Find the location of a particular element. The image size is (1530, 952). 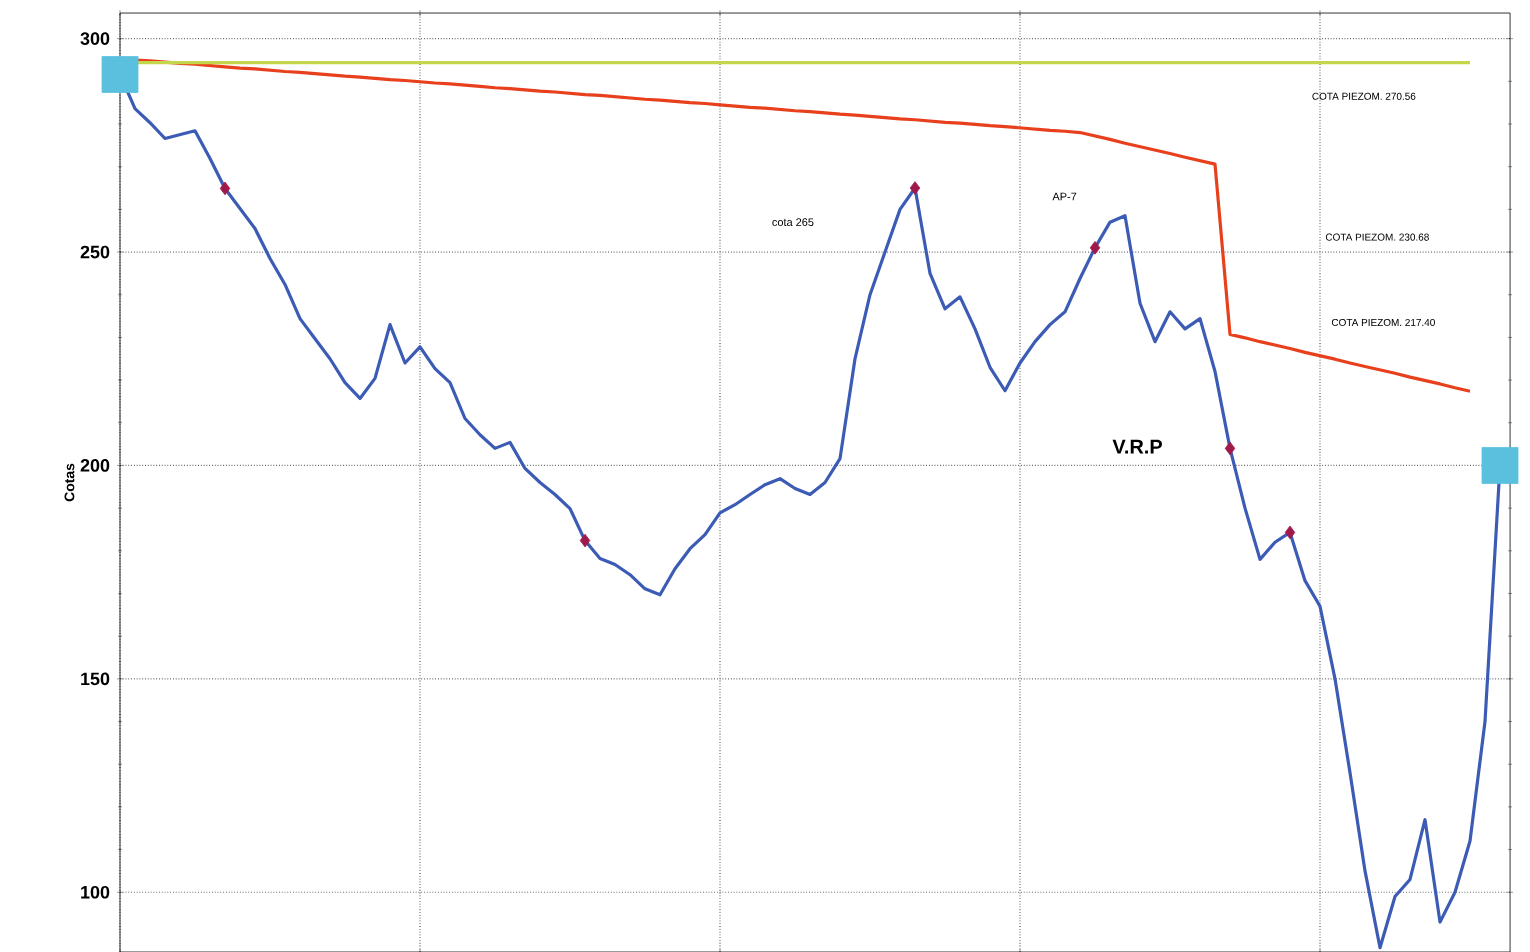

y-tick-label: 150 is located at coordinates (95, 679).